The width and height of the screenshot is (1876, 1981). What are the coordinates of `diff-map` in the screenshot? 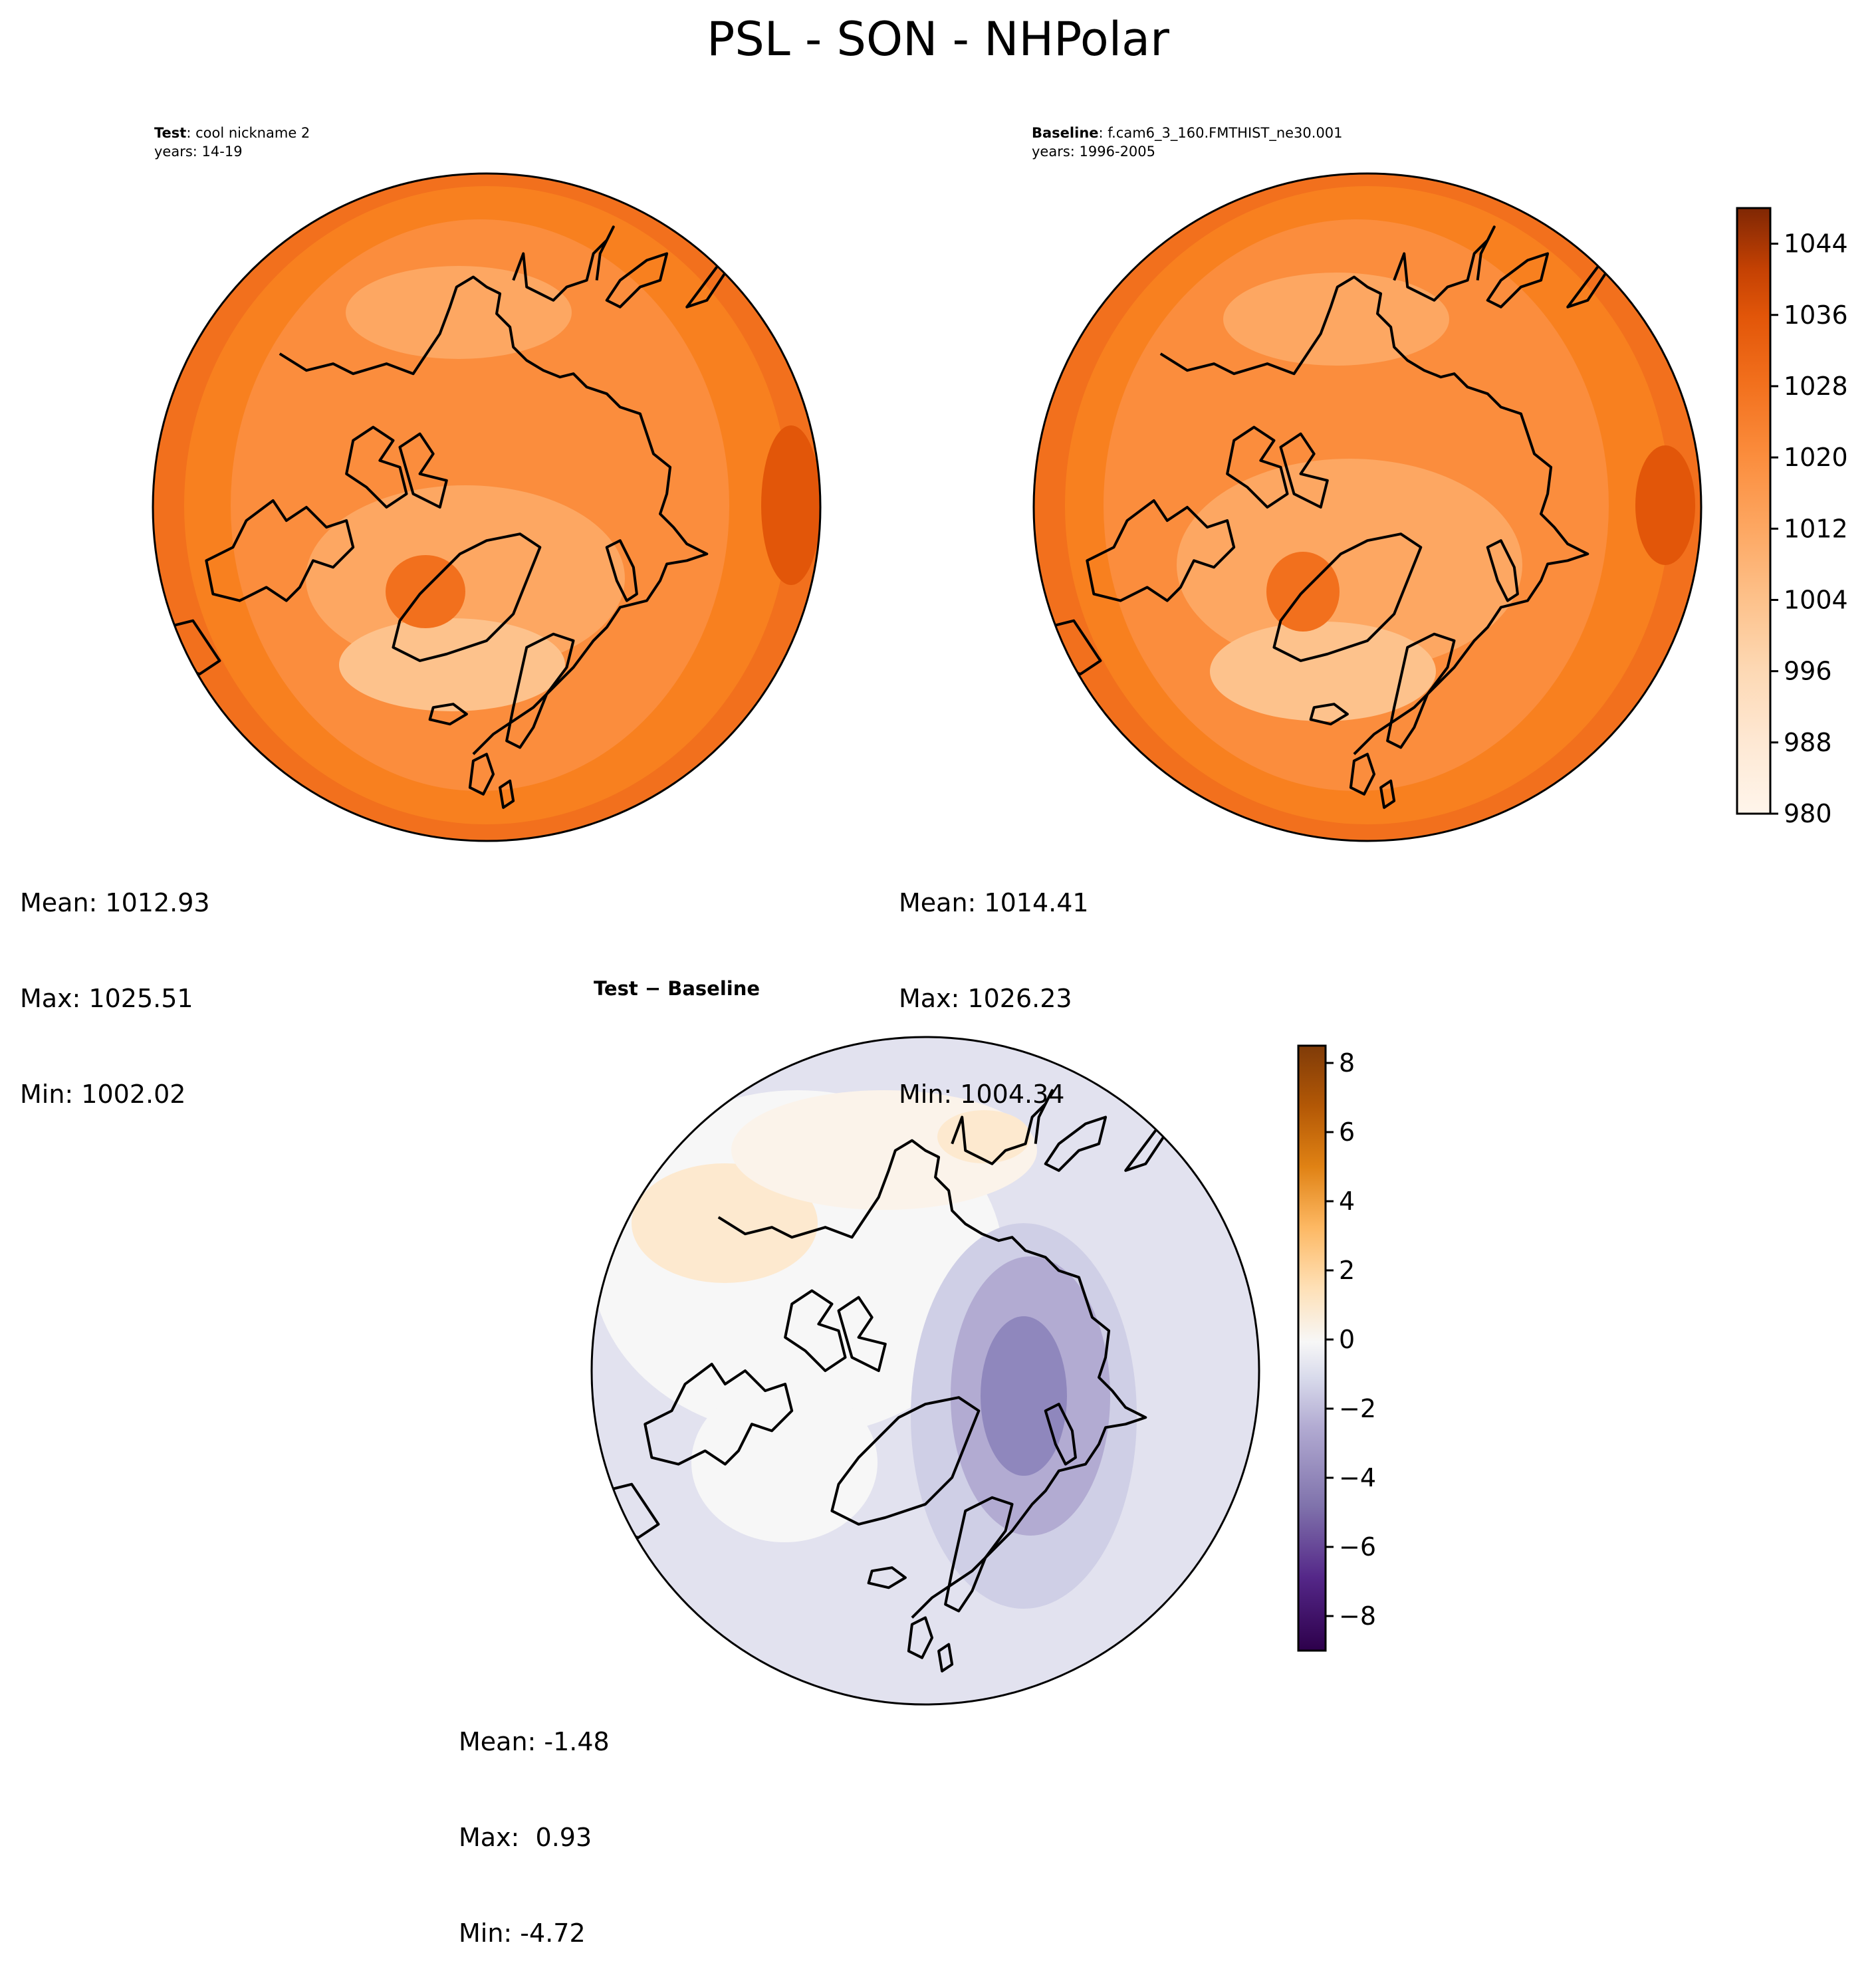 It's located at (925, 1371).